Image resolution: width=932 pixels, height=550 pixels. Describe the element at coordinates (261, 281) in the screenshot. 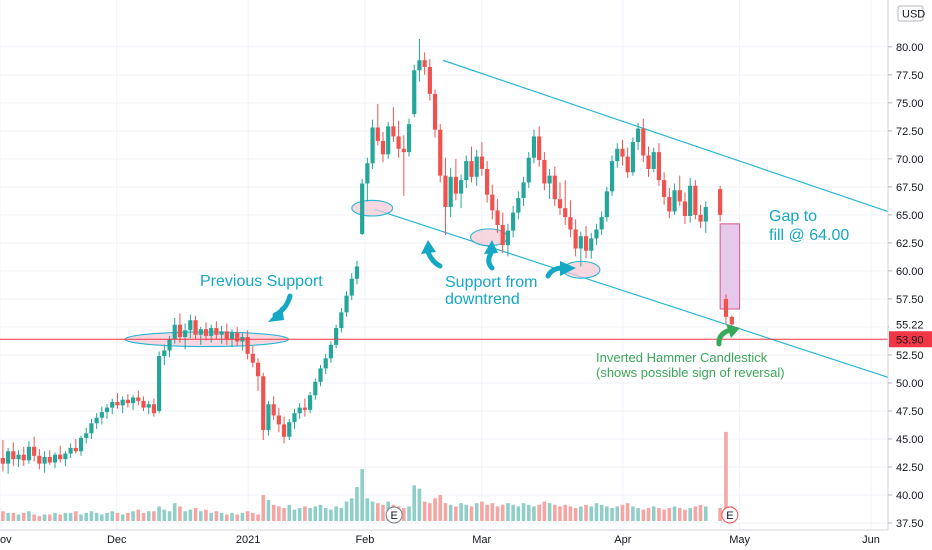

I see `annotation-previous-support: Previous Support` at that location.